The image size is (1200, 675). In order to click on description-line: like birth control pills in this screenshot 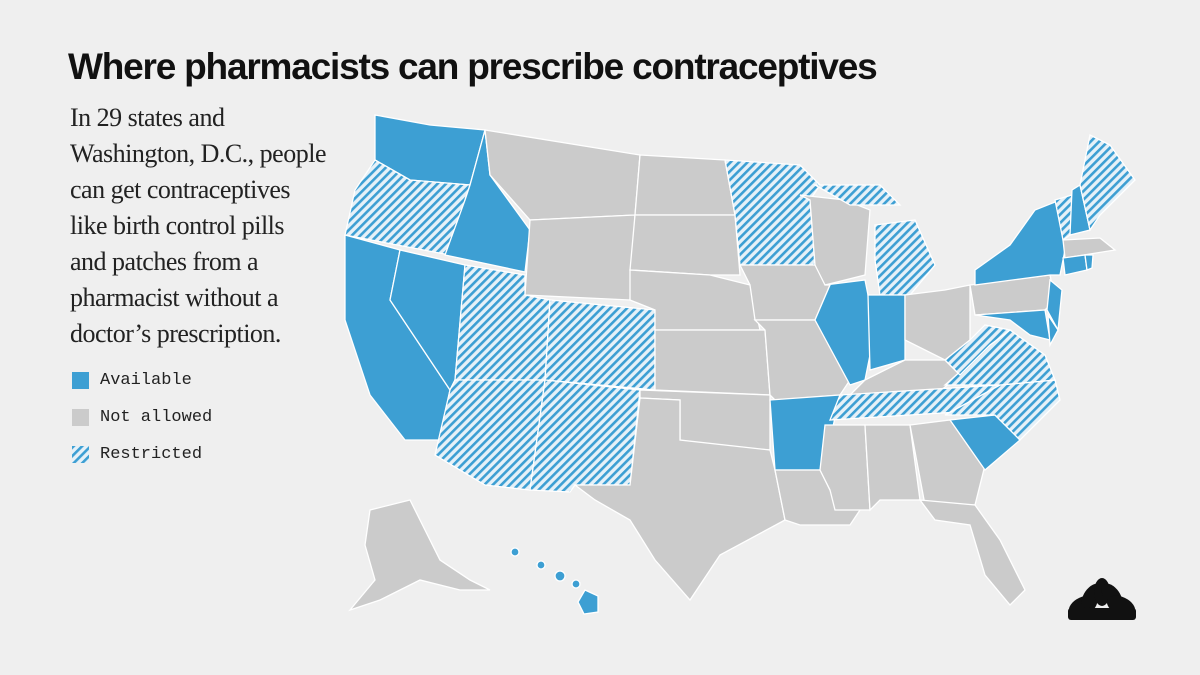, I will do `click(177, 225)`.